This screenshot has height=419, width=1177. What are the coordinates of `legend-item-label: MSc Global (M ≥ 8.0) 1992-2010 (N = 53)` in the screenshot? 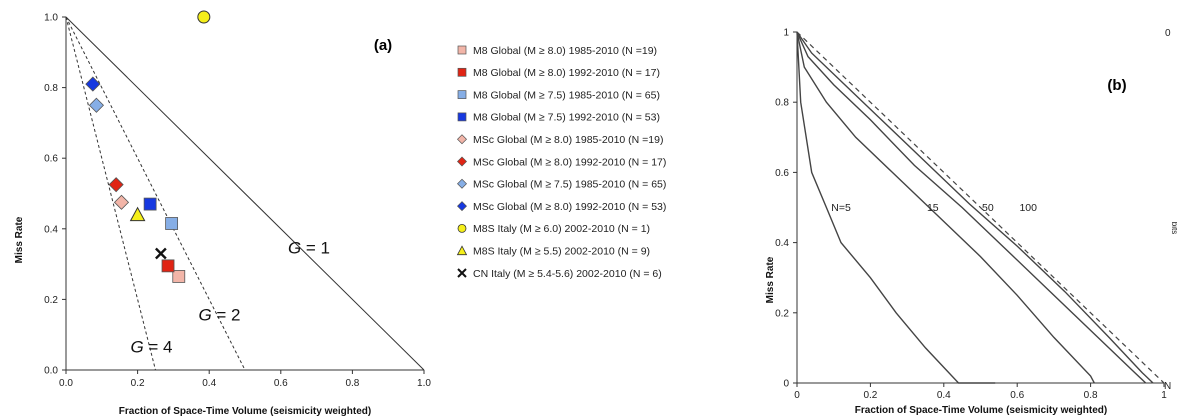 It's located at (569, 207).